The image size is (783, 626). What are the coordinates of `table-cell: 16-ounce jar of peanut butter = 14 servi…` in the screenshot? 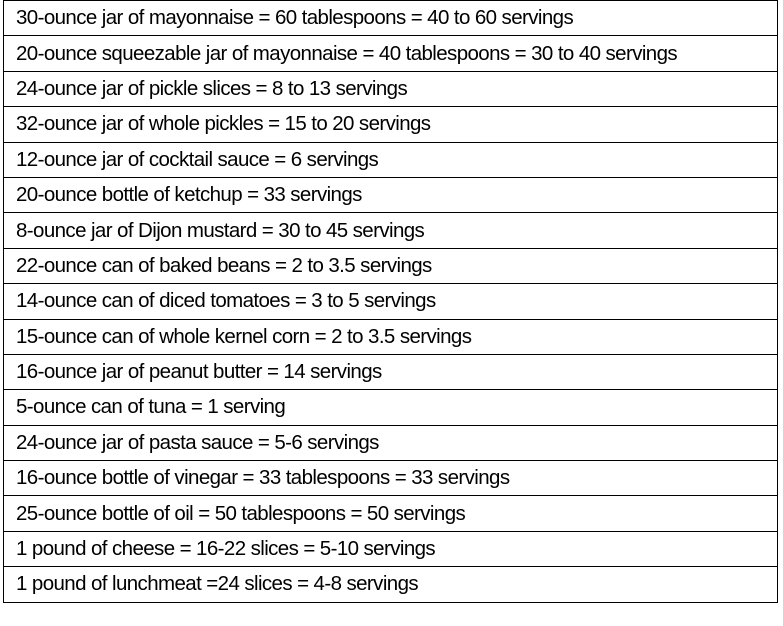 It's located at (390, 372).